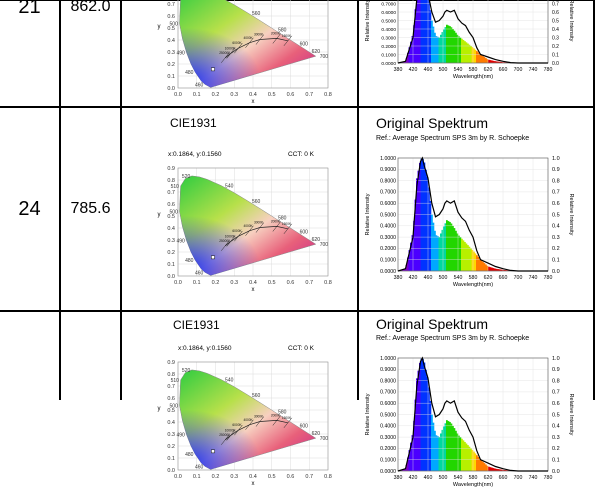 This screenshot has width=595, height=502. Describe the element at coordinates (556, 427) in the screenshot. I see `spectrum-y-tick-right: 0.4` at that location.